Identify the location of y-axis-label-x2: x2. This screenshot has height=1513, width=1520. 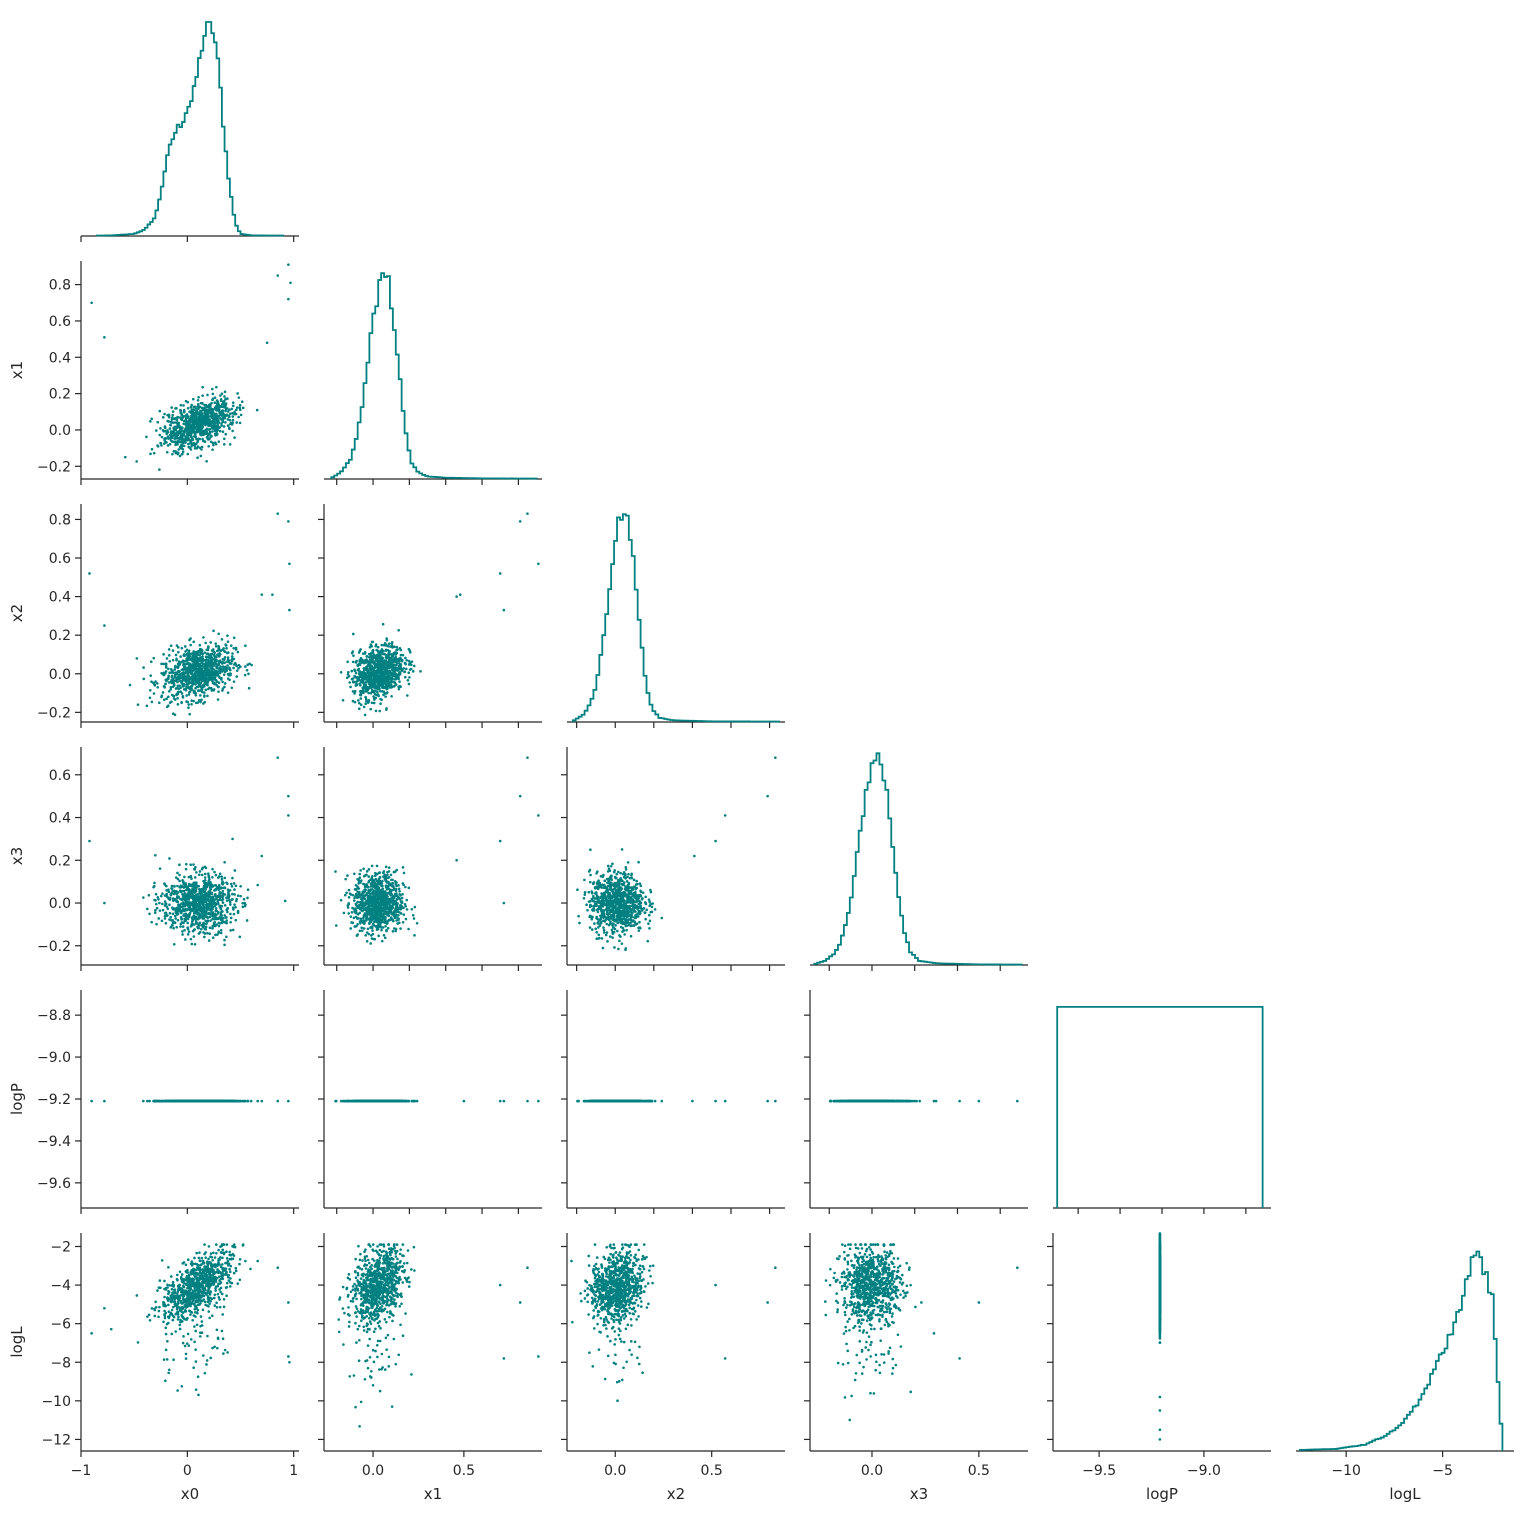
(17, 613).